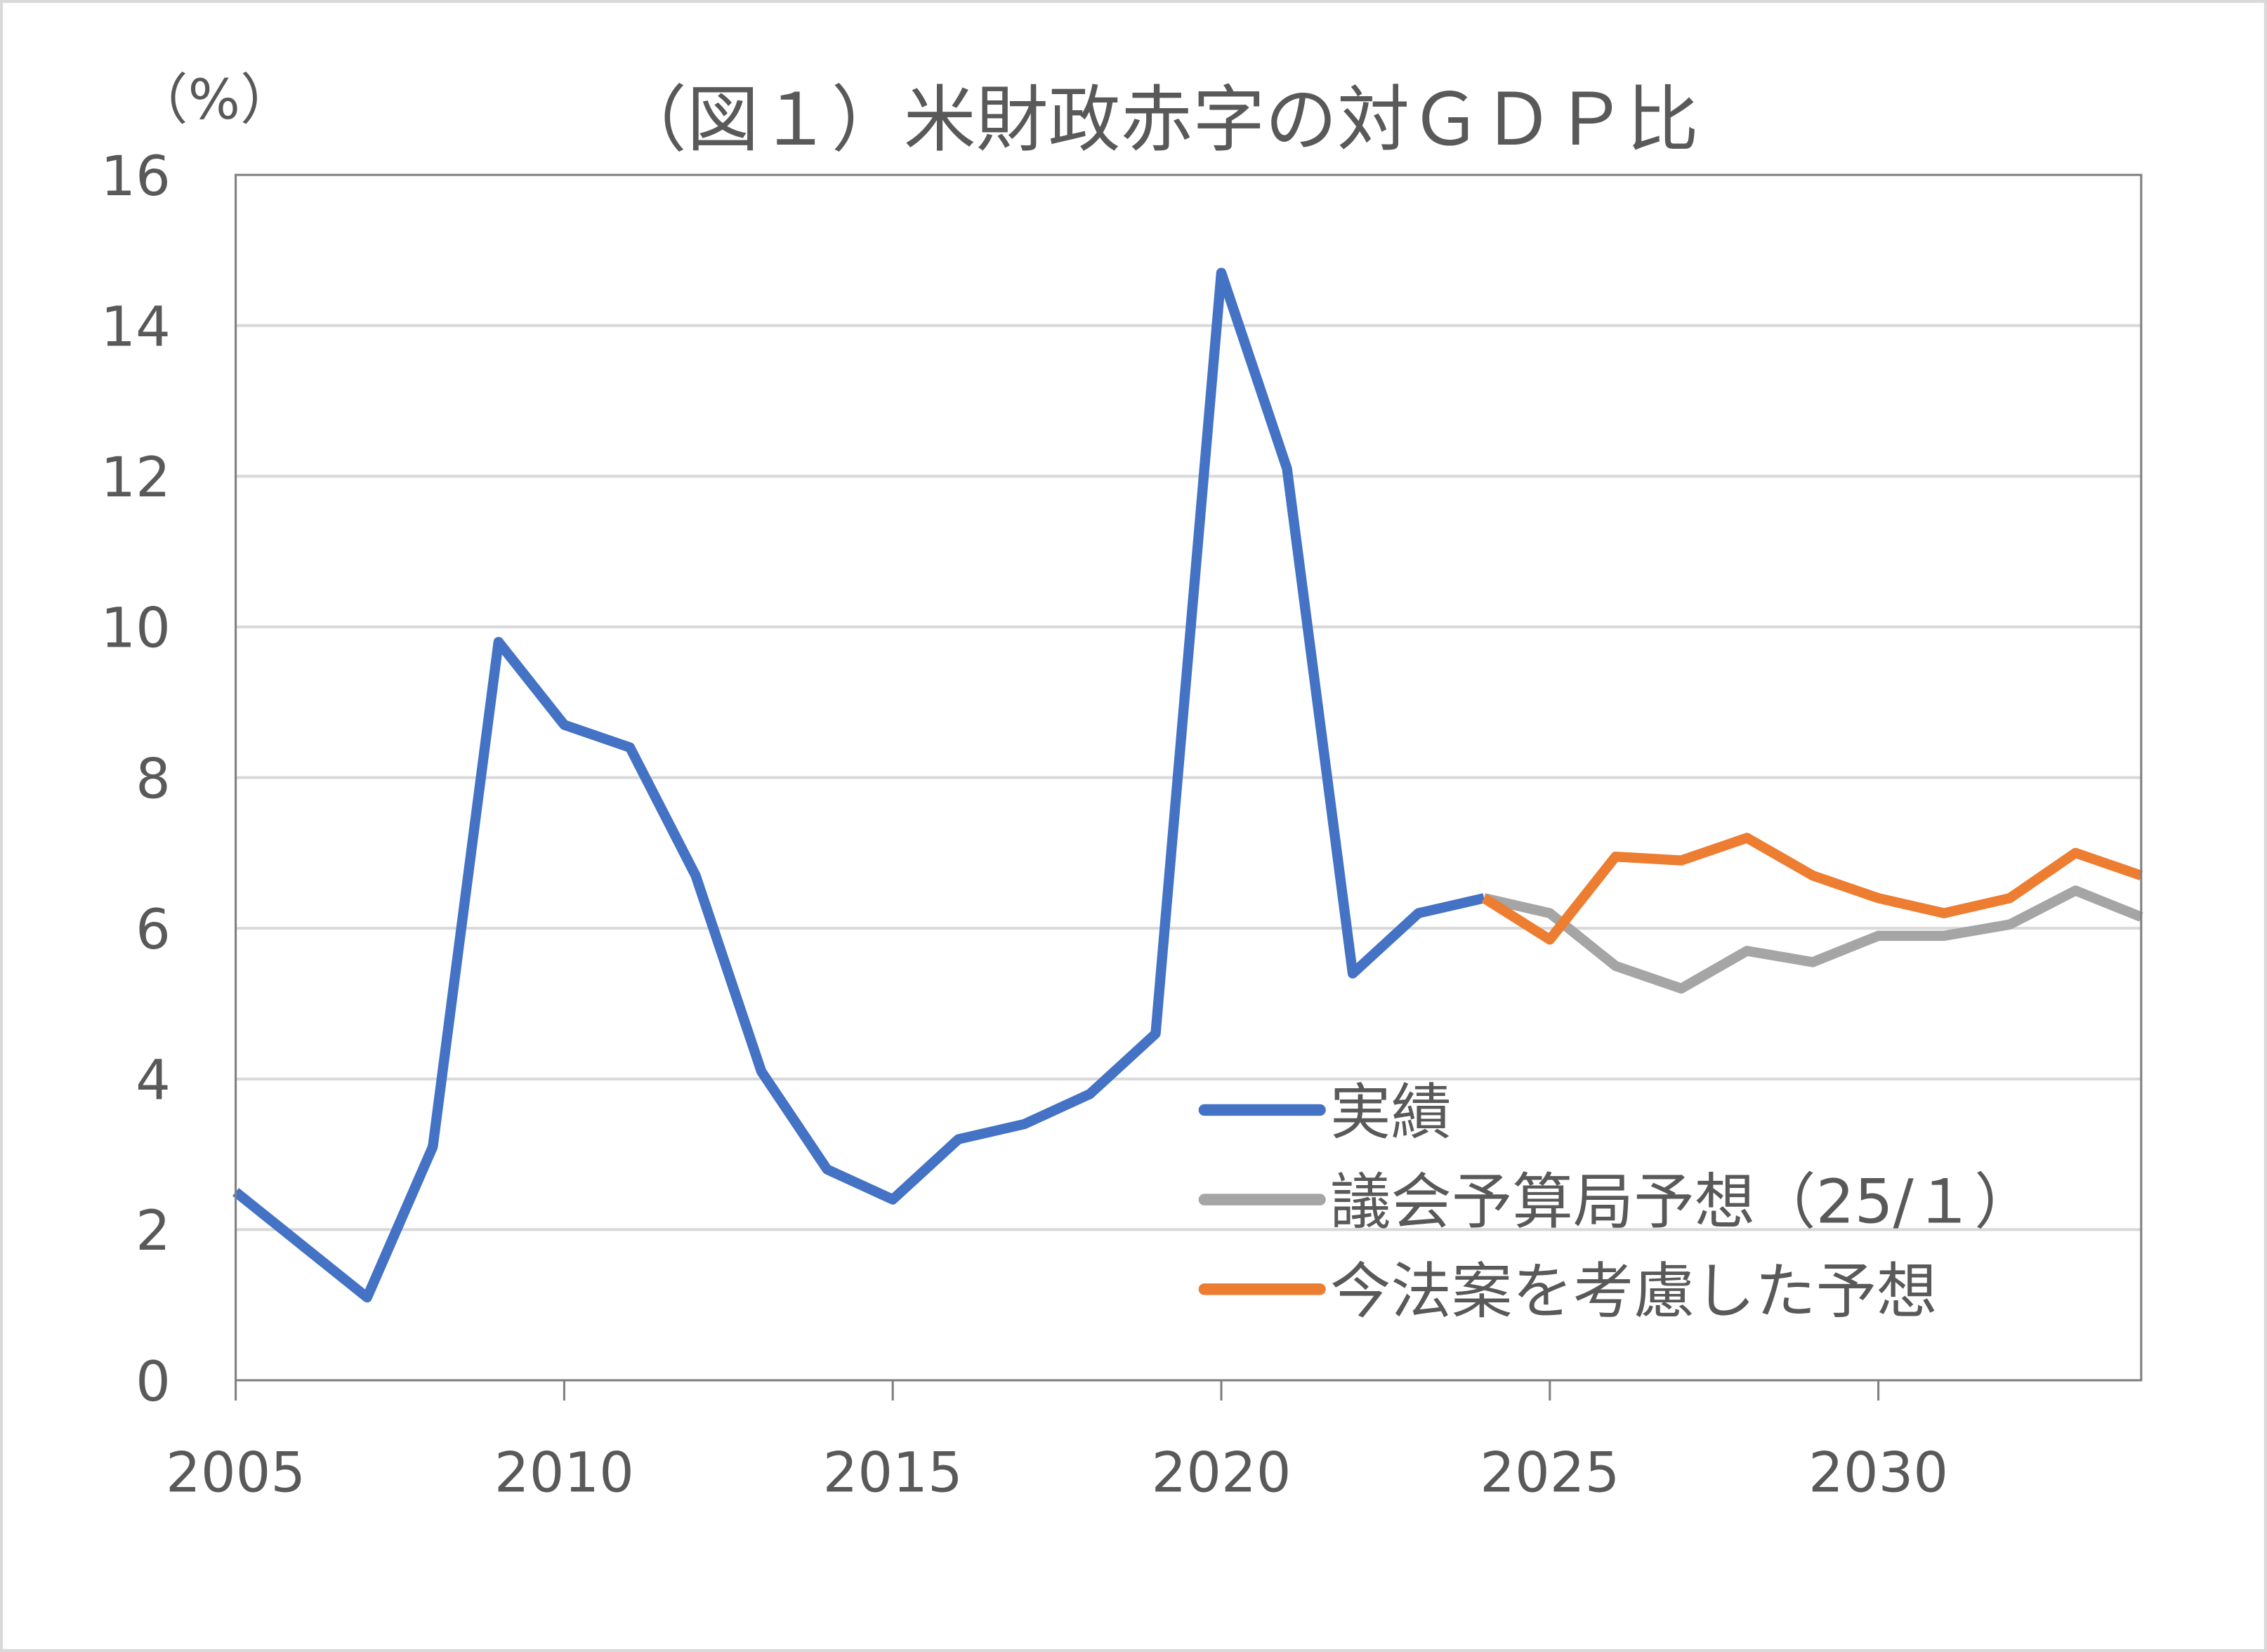 The width and height of the screenshot is (2267, 1652). I want to click on y-tick-label: 12, so click(135, 478).